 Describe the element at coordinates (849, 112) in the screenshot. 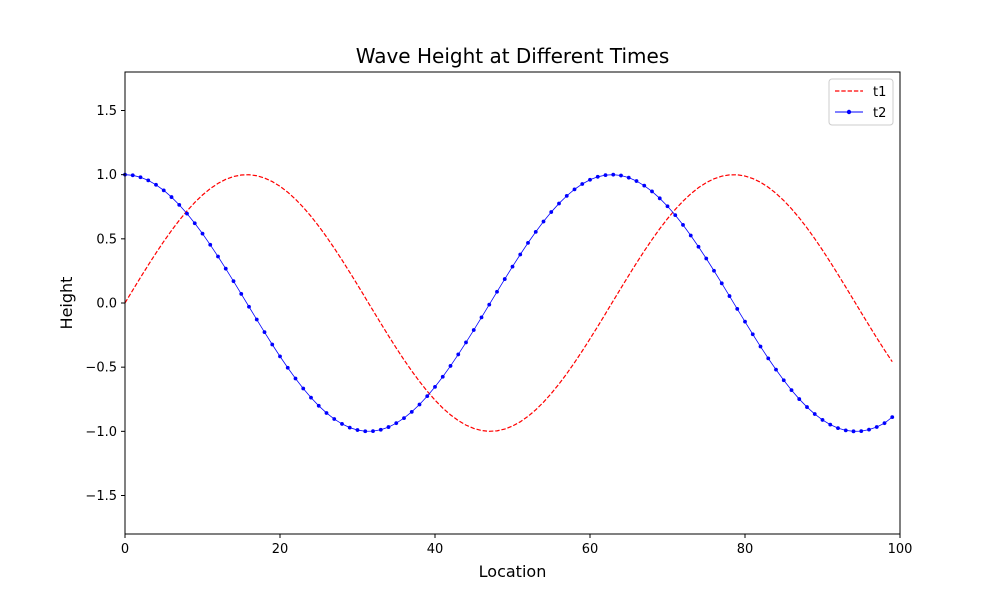

I see `legend-marker-t2` at that location.